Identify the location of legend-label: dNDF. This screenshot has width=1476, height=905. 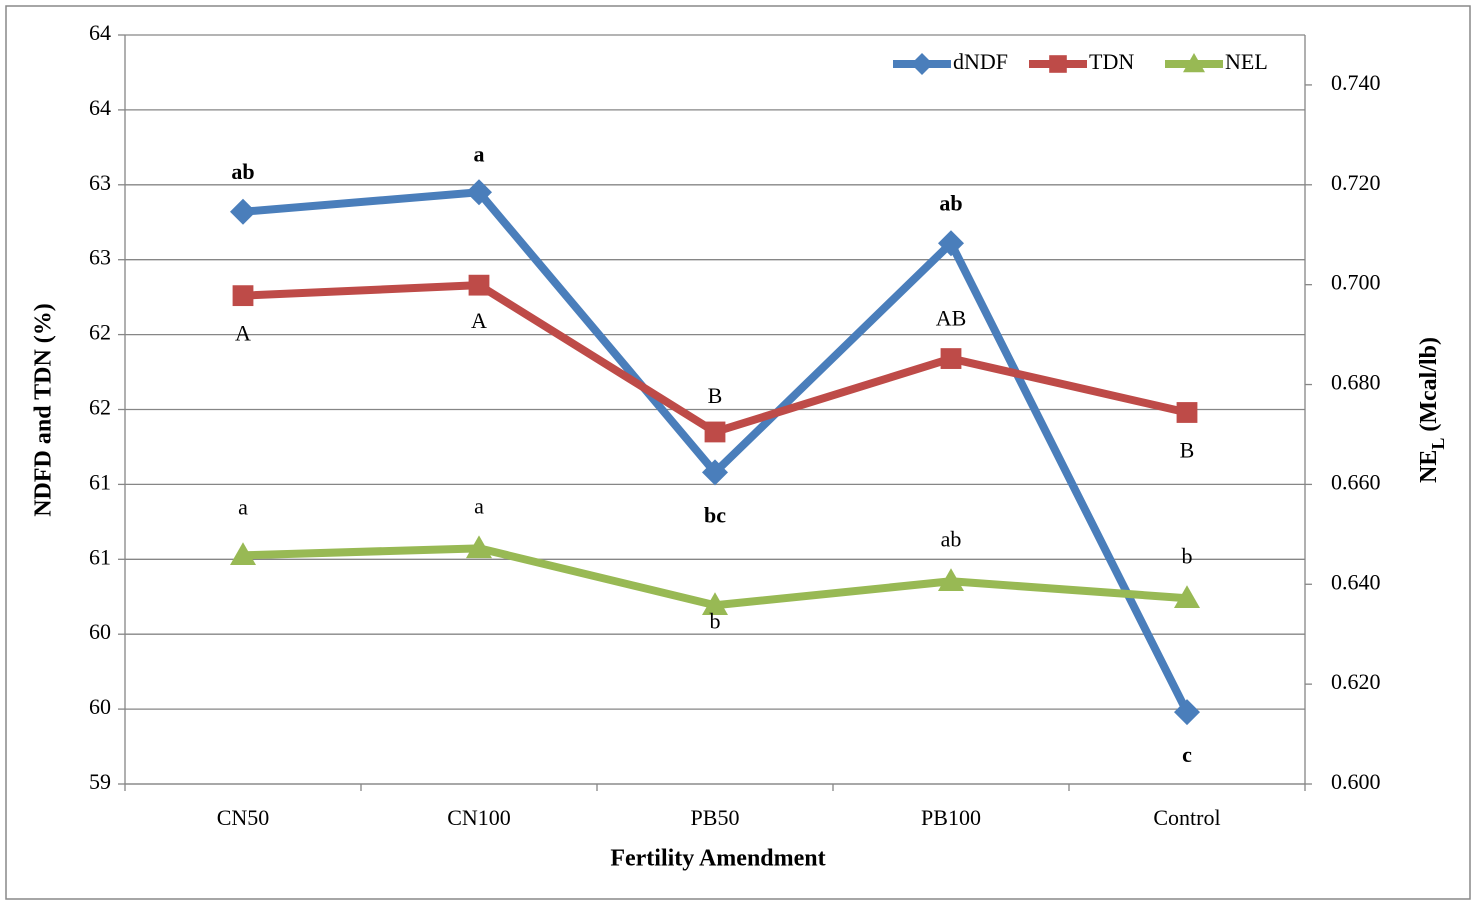
(980, 61).